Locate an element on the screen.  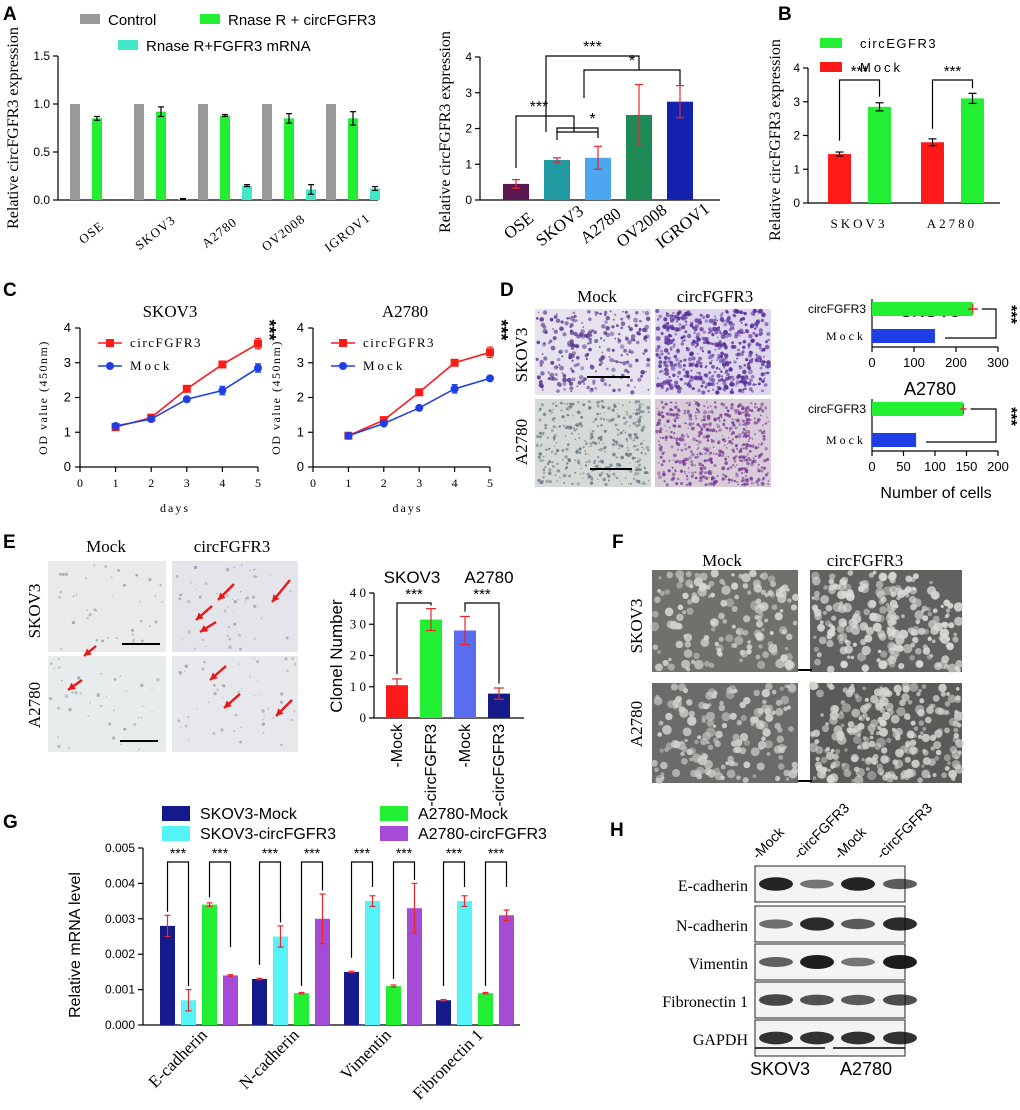
micrograph-skov3-circfgfr3 is located at coordinates (235, 606).